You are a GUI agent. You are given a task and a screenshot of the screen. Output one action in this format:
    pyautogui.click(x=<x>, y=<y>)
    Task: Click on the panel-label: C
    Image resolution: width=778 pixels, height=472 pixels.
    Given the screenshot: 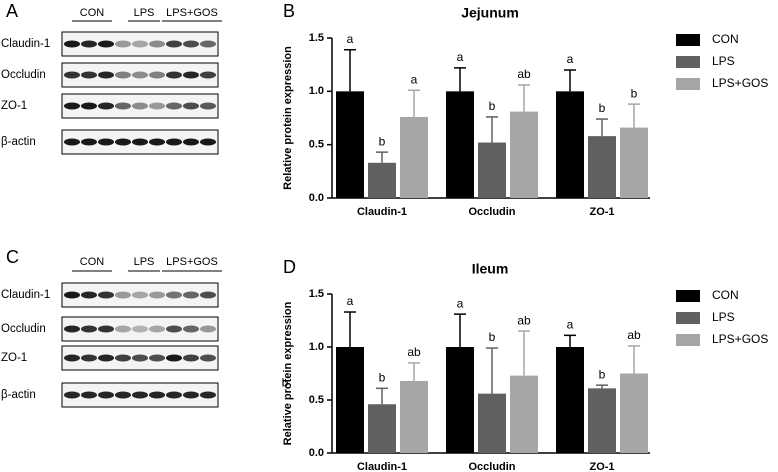 What is the action you would take?
    pyautogui.click(x=12, y=257)
    